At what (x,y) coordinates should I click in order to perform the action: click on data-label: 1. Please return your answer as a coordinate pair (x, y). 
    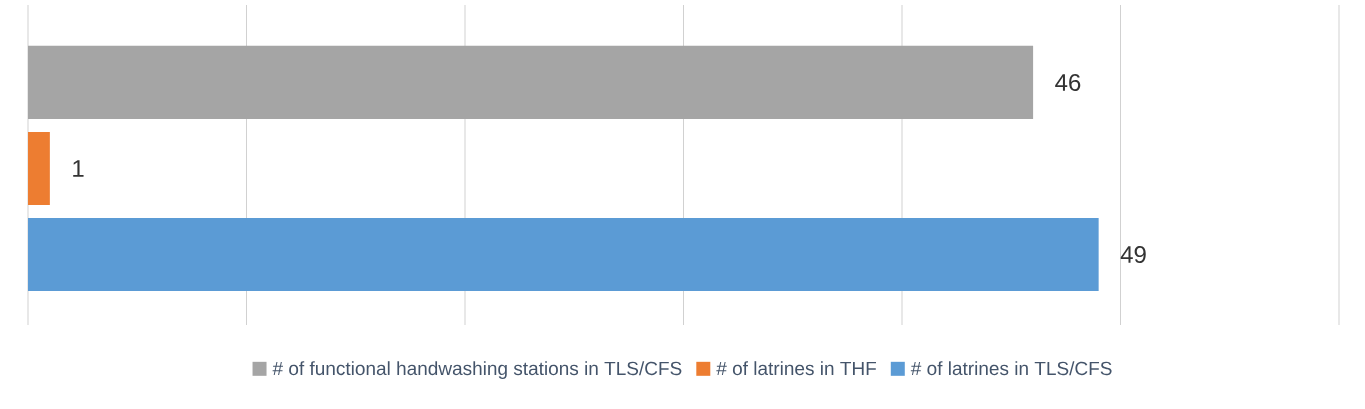
    Looking at the image, I should click on (78, 168).